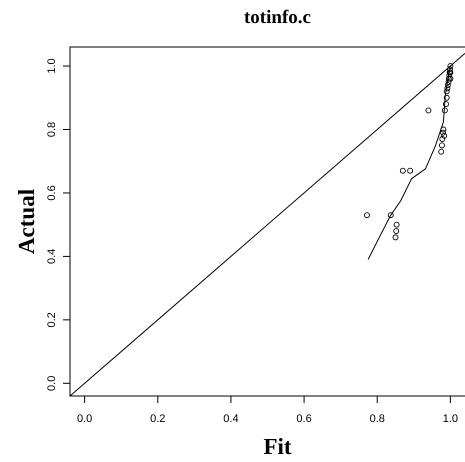 The width and height of the screenshot is (465, 462). What do you see at coordinates (26, 221) in the screenshot?
I see `y-axis-title: Actual` at bounding box center [26, 221].